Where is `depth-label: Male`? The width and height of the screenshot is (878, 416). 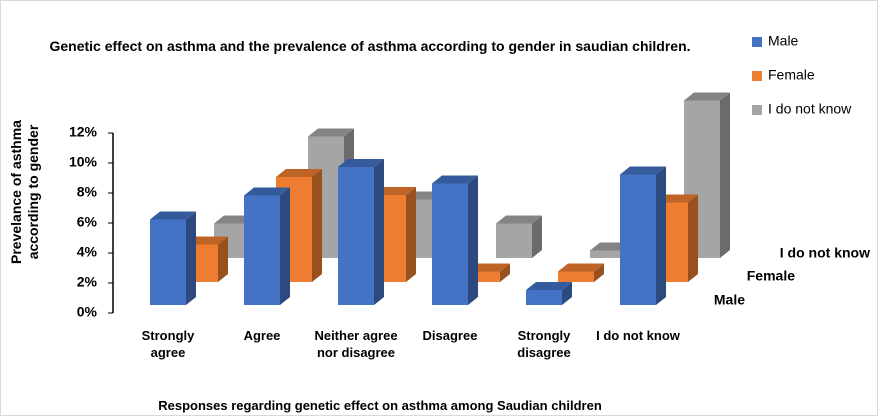 depth-label: Male is located at coordinates (729, 300).